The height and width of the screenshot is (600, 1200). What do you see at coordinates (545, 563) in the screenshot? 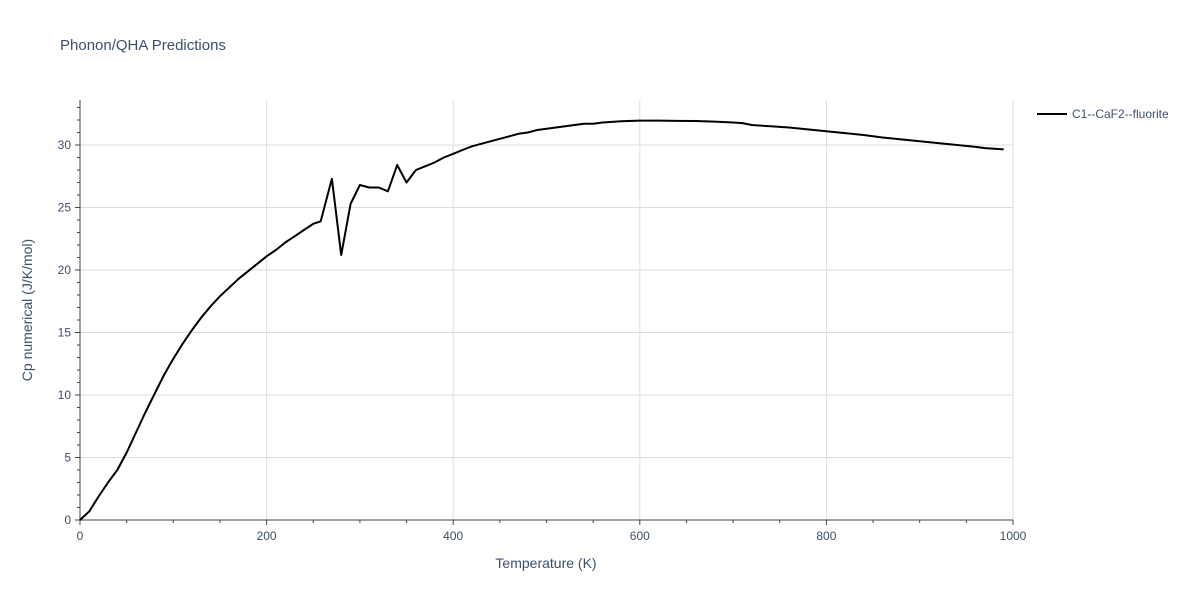
I see `x-axis-title: Temperature (K)` at bounding box center [545, 563].